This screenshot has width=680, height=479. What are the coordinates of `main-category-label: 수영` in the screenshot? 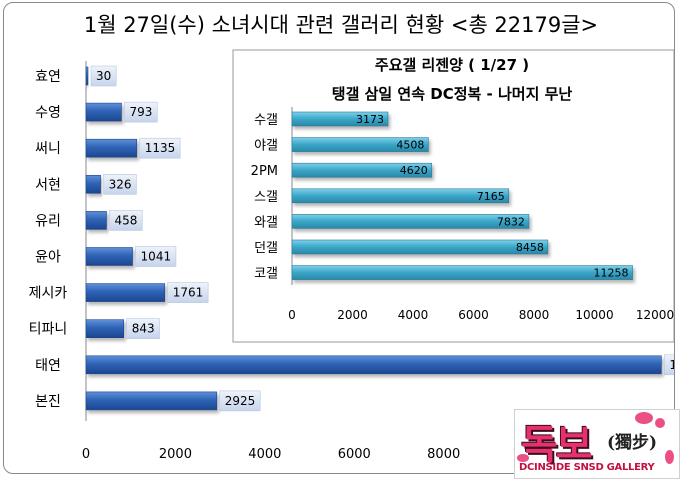 It's located at (48, 113).